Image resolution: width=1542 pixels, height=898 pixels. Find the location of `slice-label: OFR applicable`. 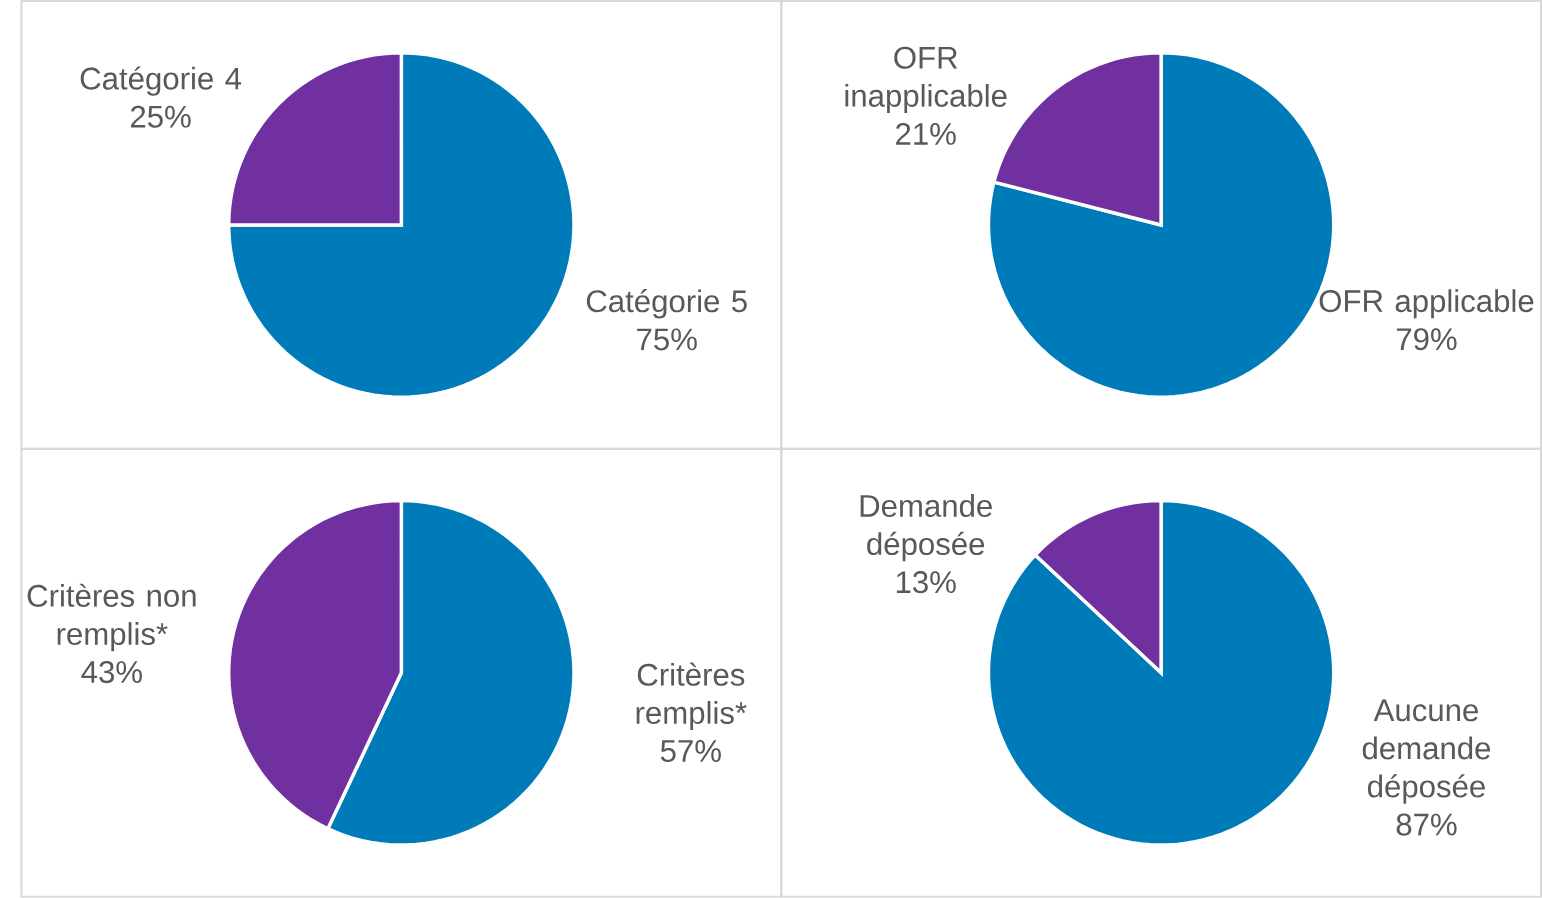

slice-label: OFR applicable is located at coordinates (1426, 304).